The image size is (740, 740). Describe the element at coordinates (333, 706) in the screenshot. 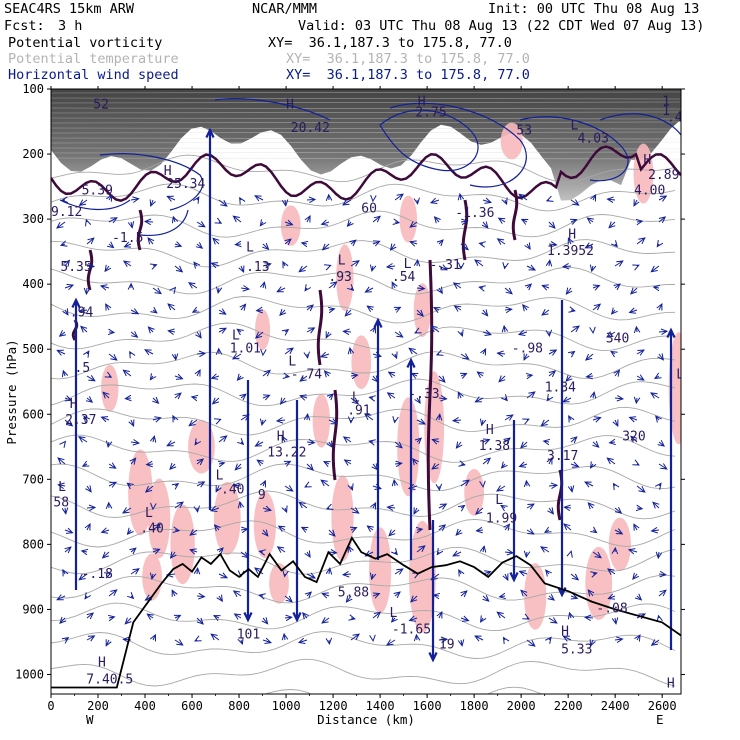

I see `x-tick-label: 1200` at that location.